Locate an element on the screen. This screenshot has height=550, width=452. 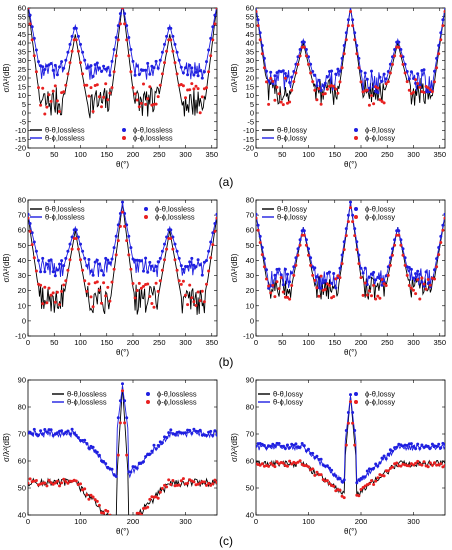
series-markers is located at coordinates (350, 253).